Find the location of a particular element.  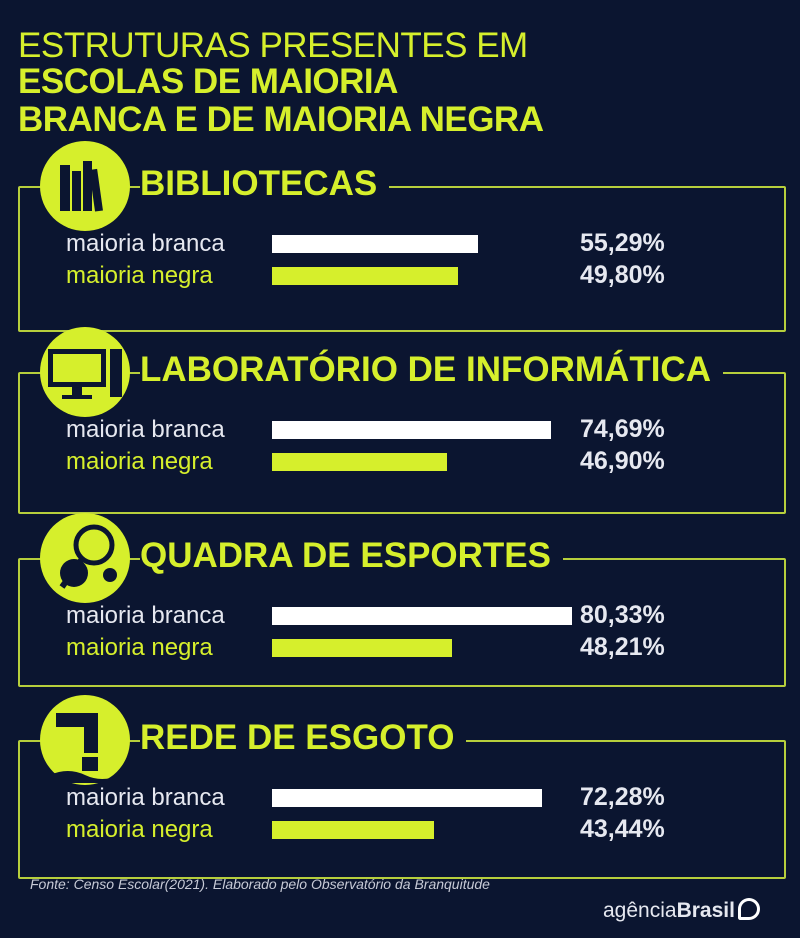

value-label: 72,28% is located at coordinates (622, 797).